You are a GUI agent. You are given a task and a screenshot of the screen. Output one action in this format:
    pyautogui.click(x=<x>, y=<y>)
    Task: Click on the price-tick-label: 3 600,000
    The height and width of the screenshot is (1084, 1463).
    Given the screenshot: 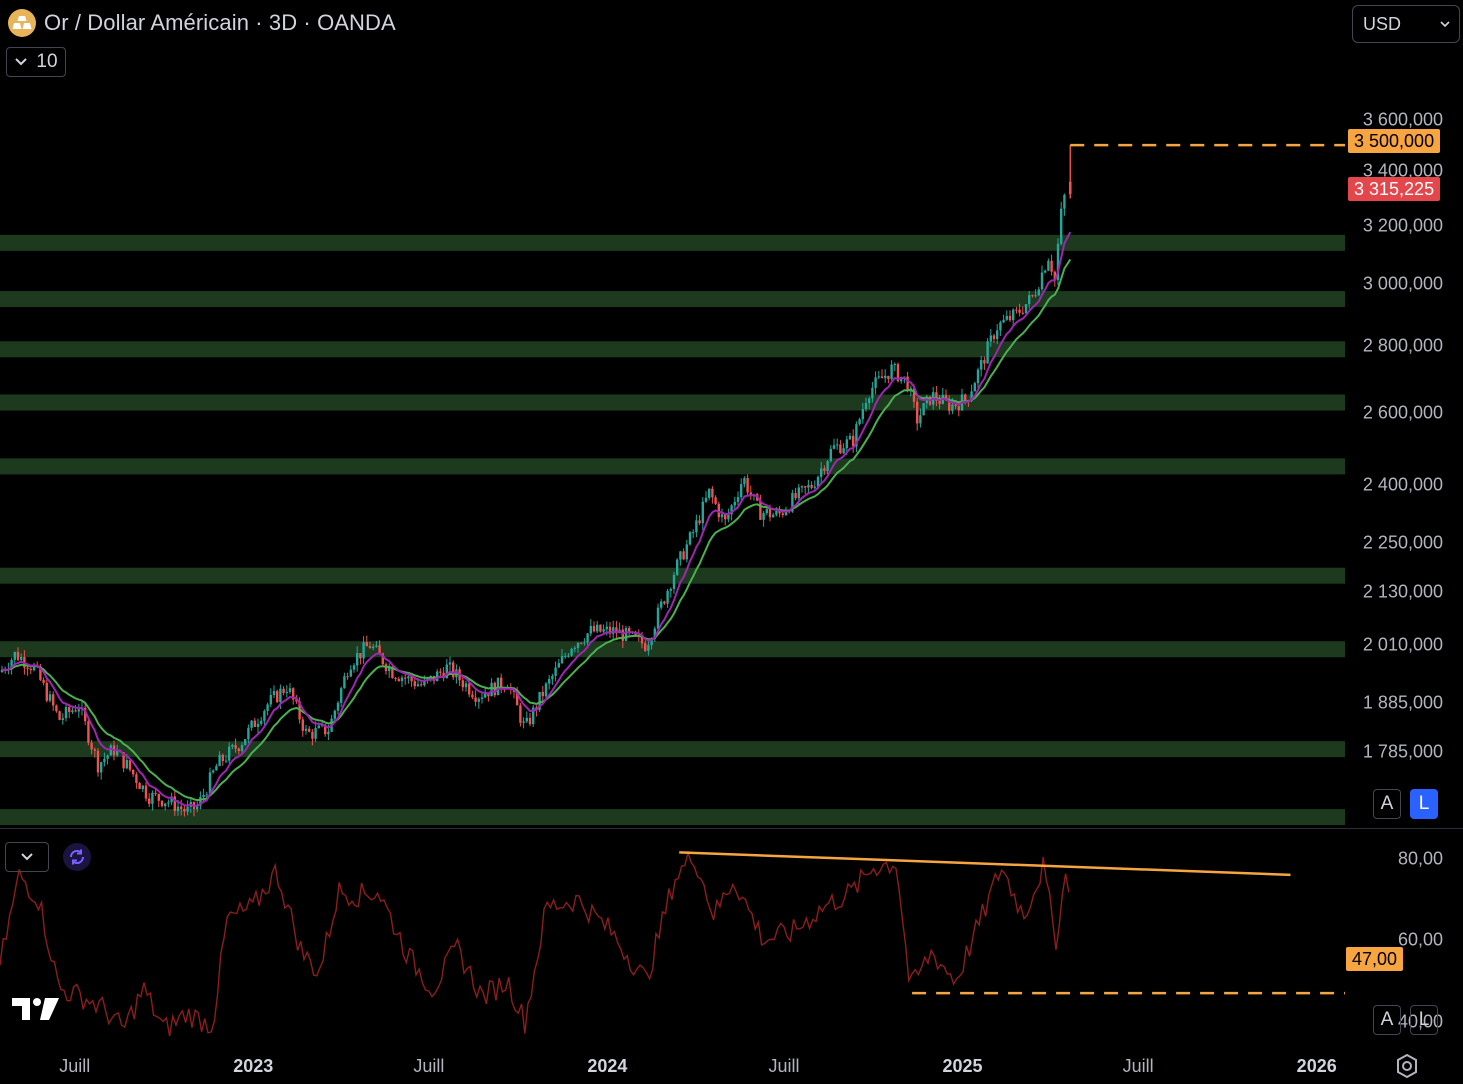 What is the action you would take?
    pyautogui.click(x=1402, y=119)
    